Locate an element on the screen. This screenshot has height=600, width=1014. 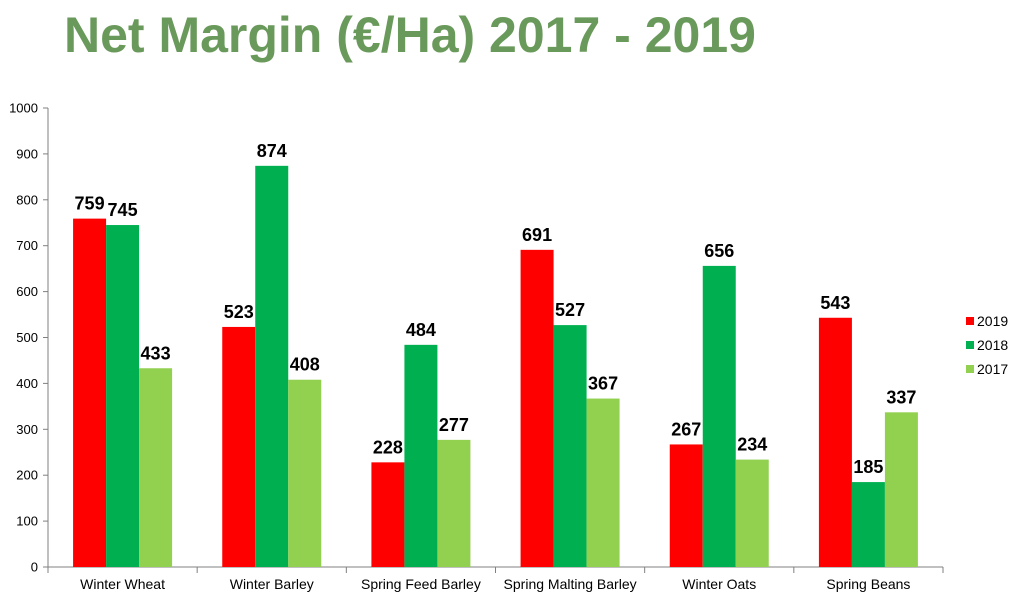
y-tick-label: 800 is located at coordinates (27, 199).